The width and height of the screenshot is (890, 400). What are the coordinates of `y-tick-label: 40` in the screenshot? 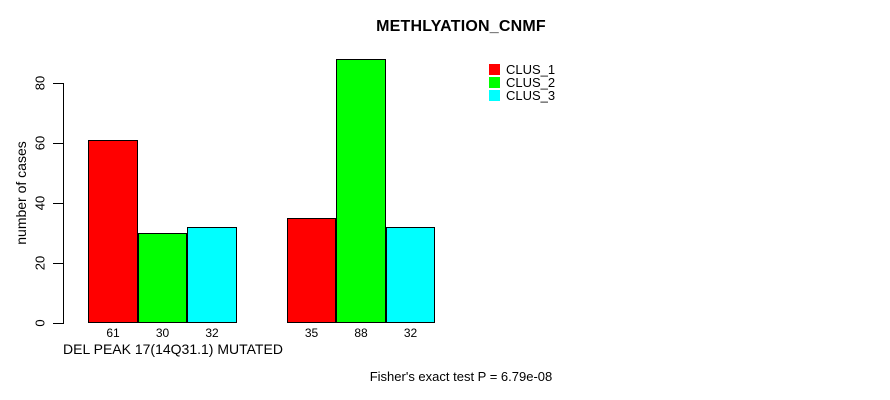 It's located at (40, 203).